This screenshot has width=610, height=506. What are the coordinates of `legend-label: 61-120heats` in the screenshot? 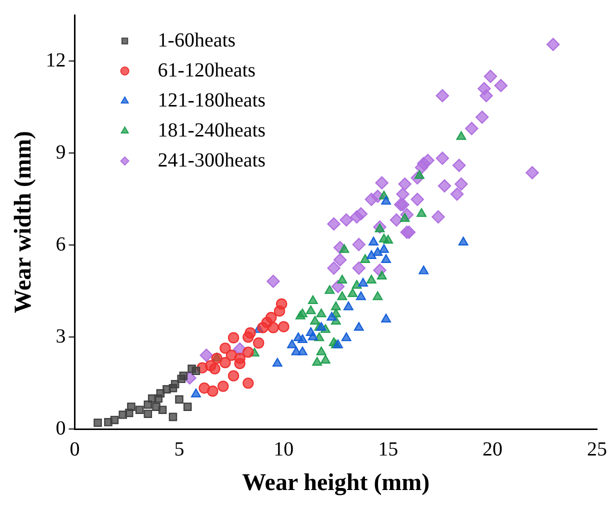 It's located at (207, 70).